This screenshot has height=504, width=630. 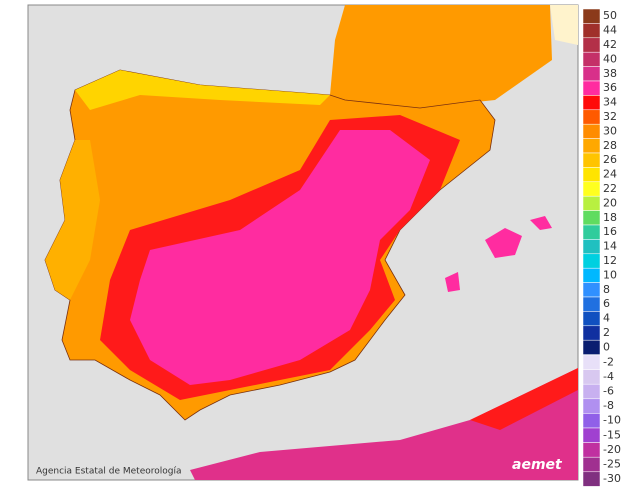 I want to click on legend-label: 32, so click(x=610, y=116).